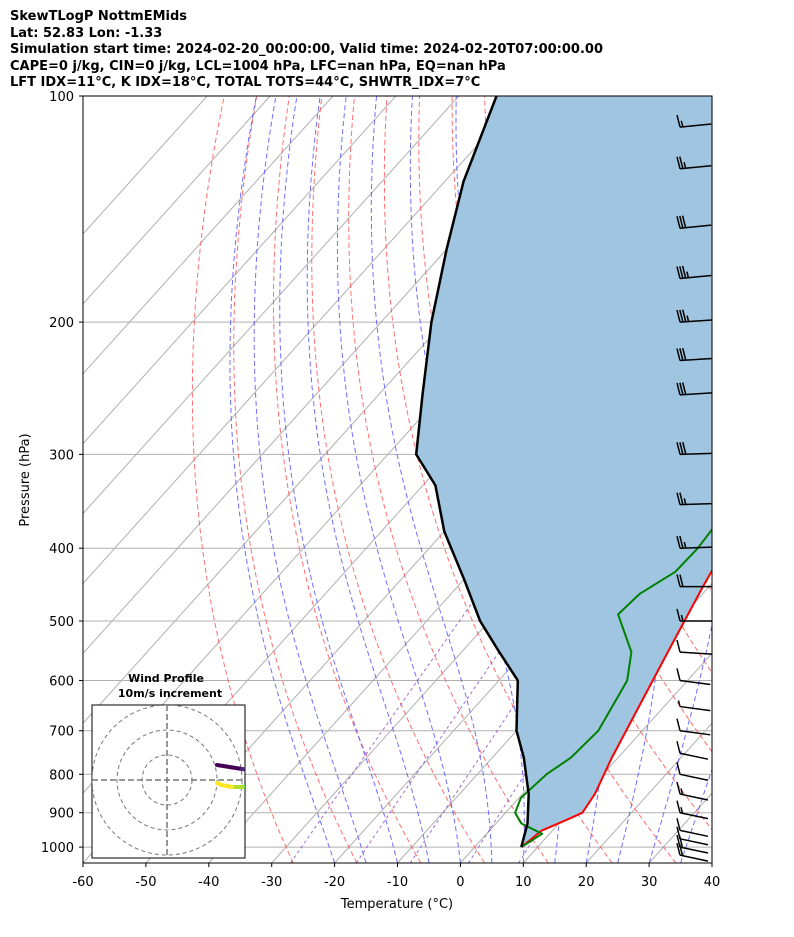 This screenshot has height=937, width=794. I want to click on hodograph-ring, so click(167, 780).